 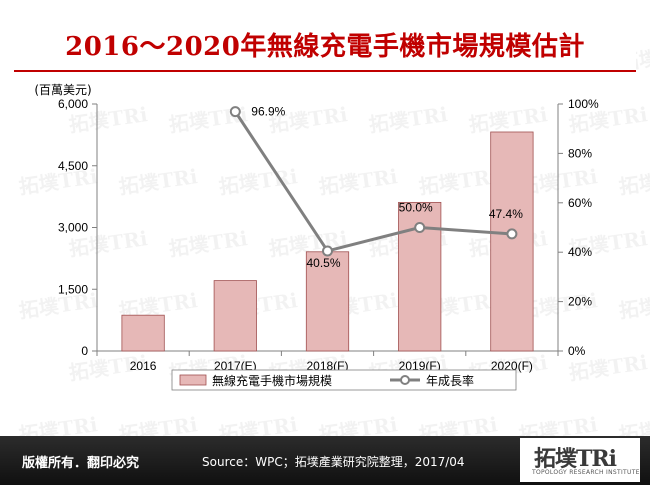 I want to click on legend-line-label: 年成長率, so click(x=450, y=380).